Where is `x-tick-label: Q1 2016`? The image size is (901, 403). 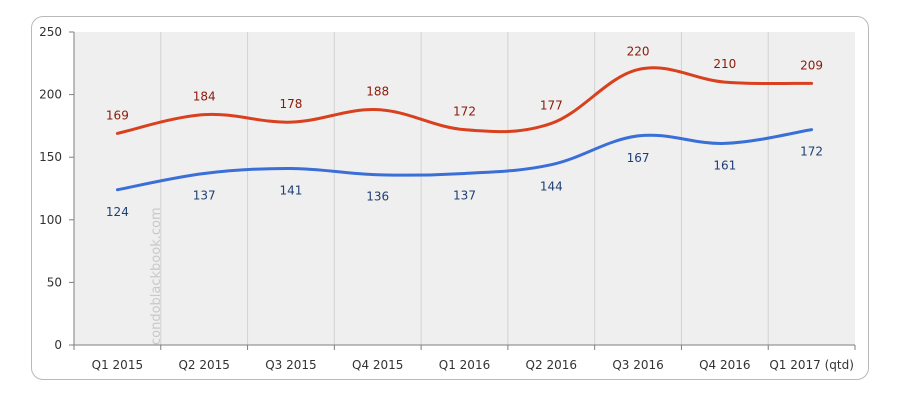
x-tick-label: Q1 2016 is located at coordinates (464, 365).